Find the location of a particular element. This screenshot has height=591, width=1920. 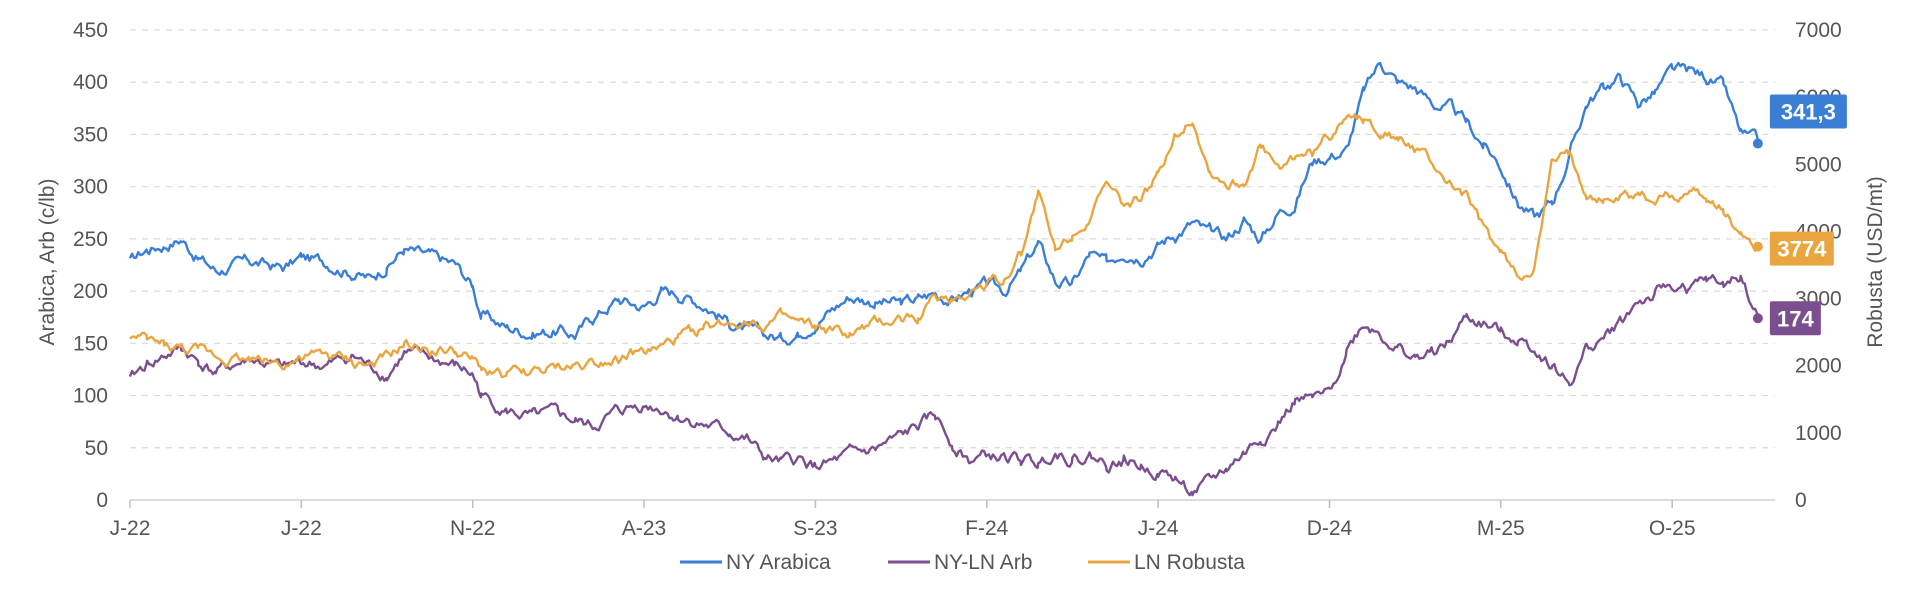

y-left-axis-title: Arabica, Arb (c/lb) is located at coordinates (47, 262).